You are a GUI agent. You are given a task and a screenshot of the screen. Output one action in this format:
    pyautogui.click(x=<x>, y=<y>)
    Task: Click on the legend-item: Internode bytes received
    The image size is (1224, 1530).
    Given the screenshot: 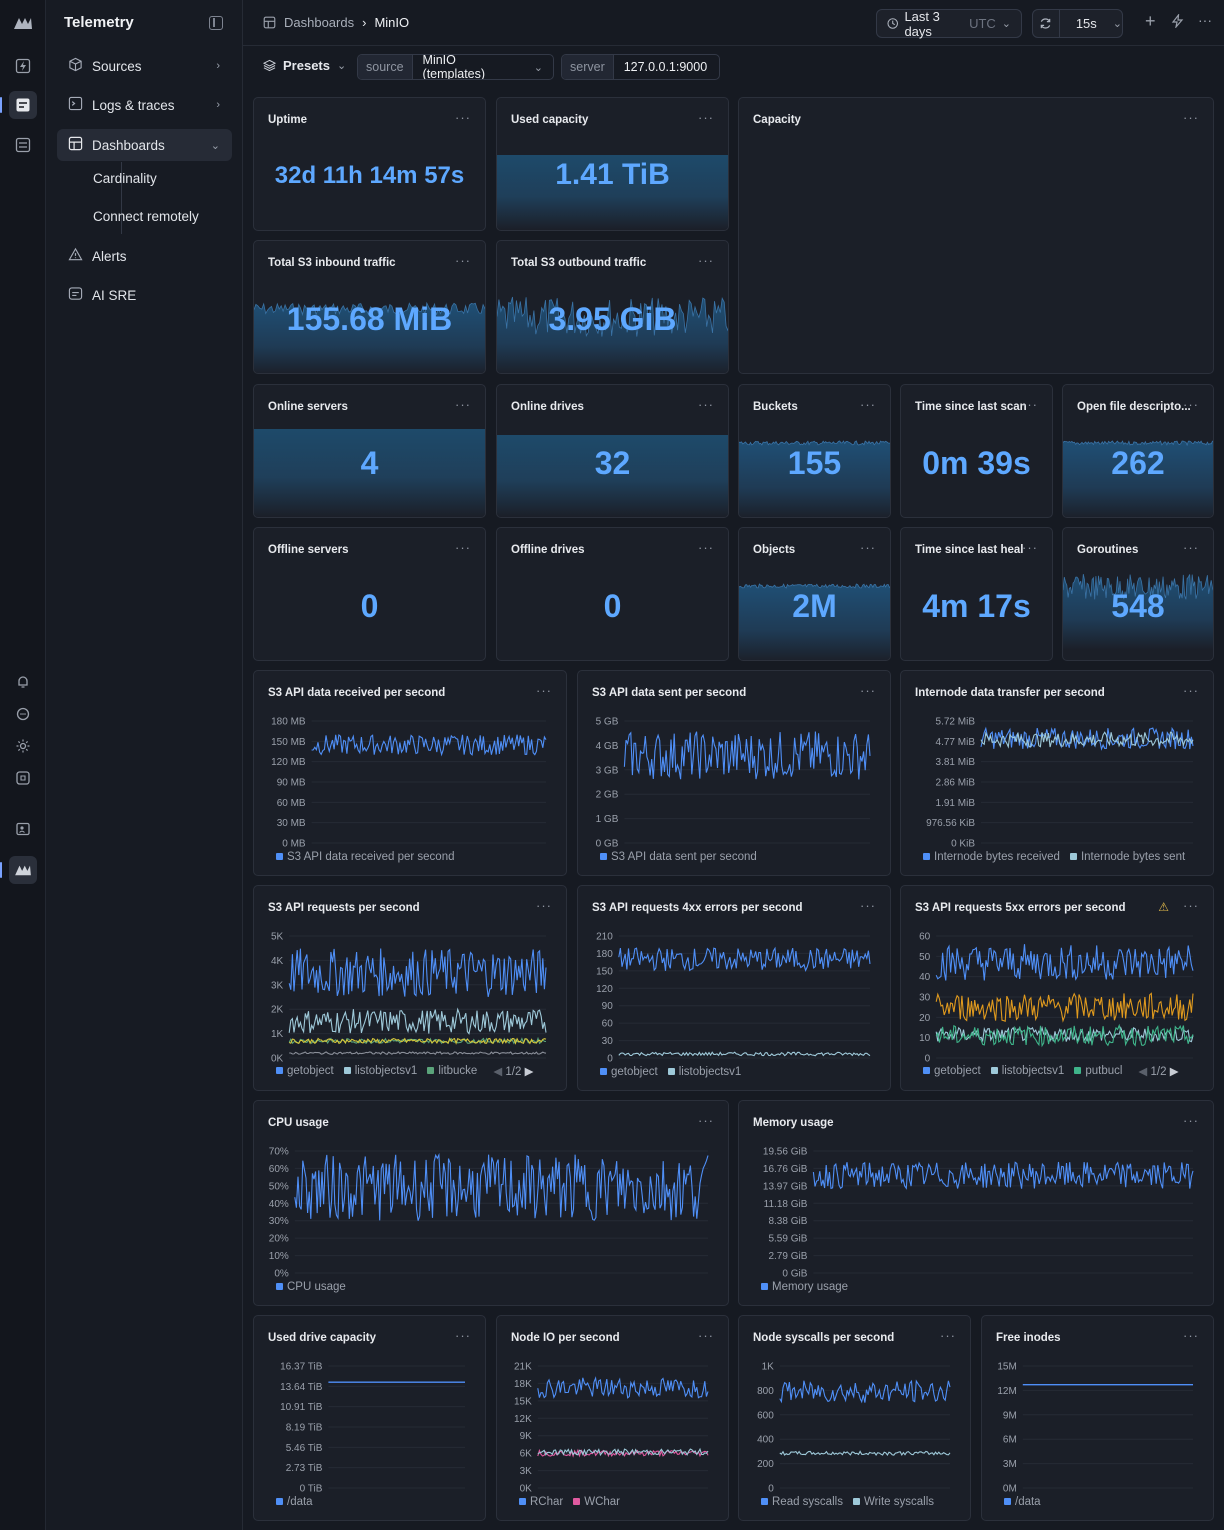 What is the action you would take?
    pyautogui.click(x=991, y=857)
    